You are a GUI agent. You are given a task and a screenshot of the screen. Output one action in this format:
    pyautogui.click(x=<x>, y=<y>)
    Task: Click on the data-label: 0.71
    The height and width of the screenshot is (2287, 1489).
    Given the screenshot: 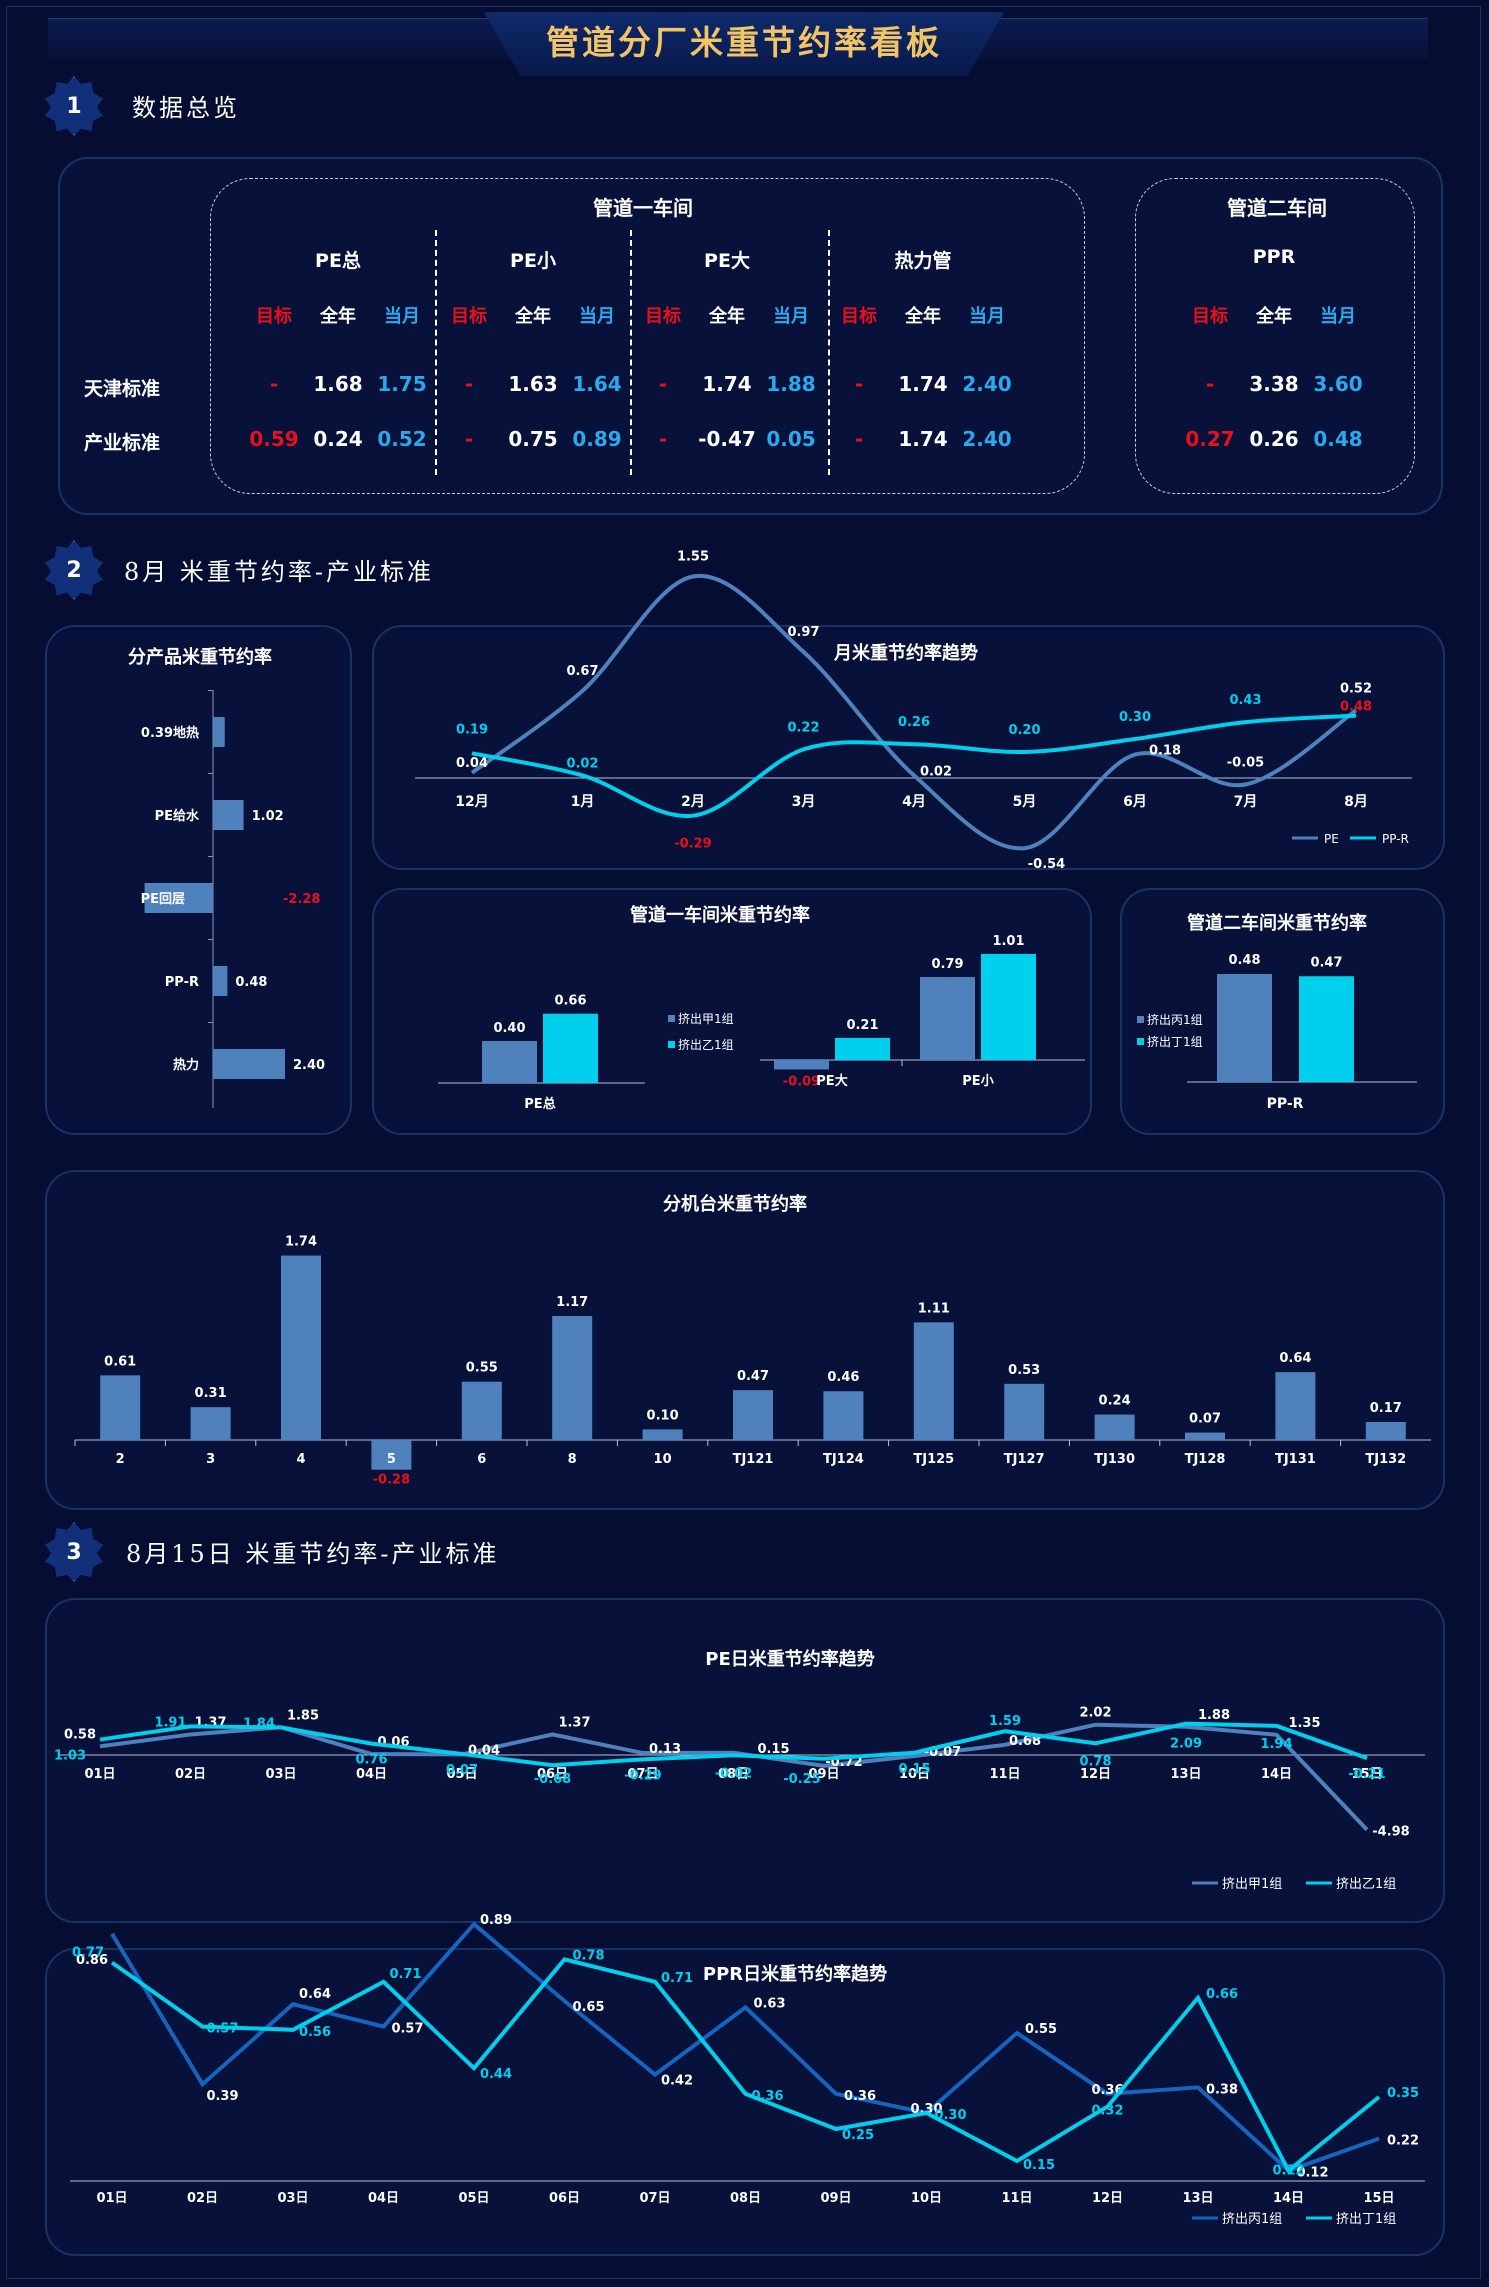 What is the action you would take?
    pyautogui.click(x=677, y=1978)
    